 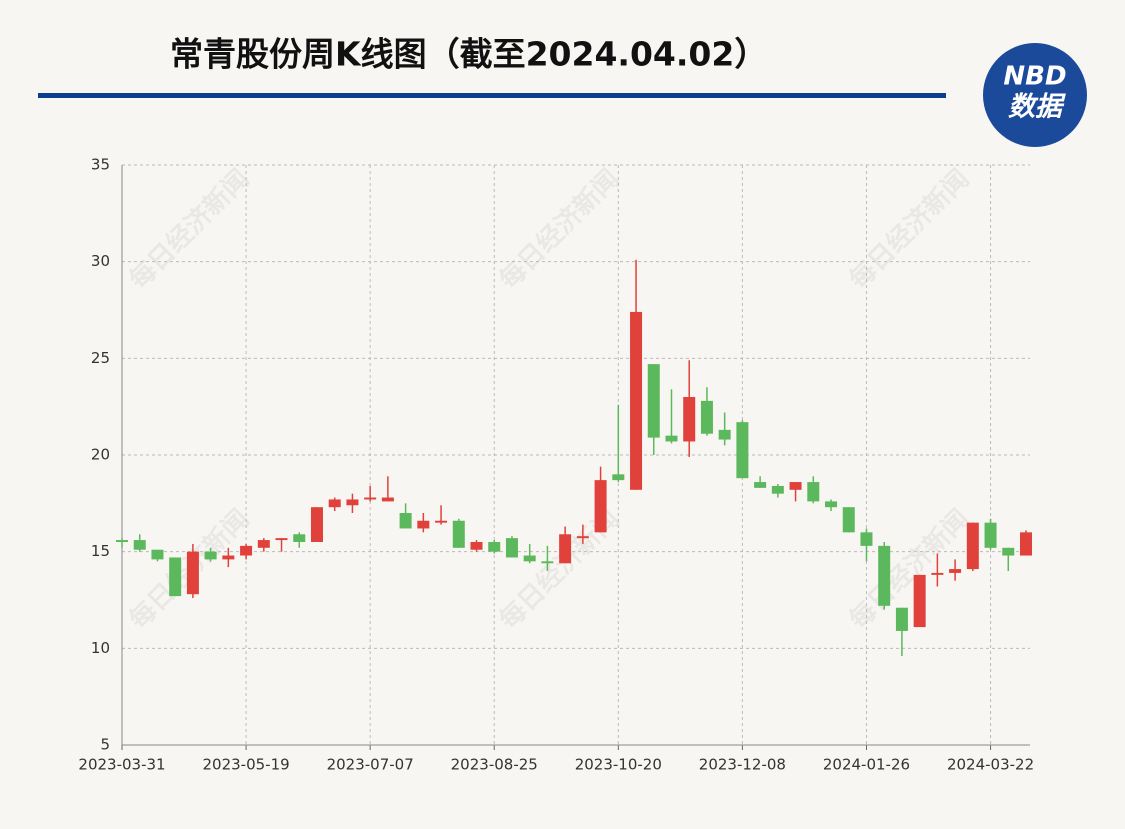 What do you see at coordinates (100, 455) in the screenshot?
I see `y-tick-label: 20` at bounding box center [100, 455].